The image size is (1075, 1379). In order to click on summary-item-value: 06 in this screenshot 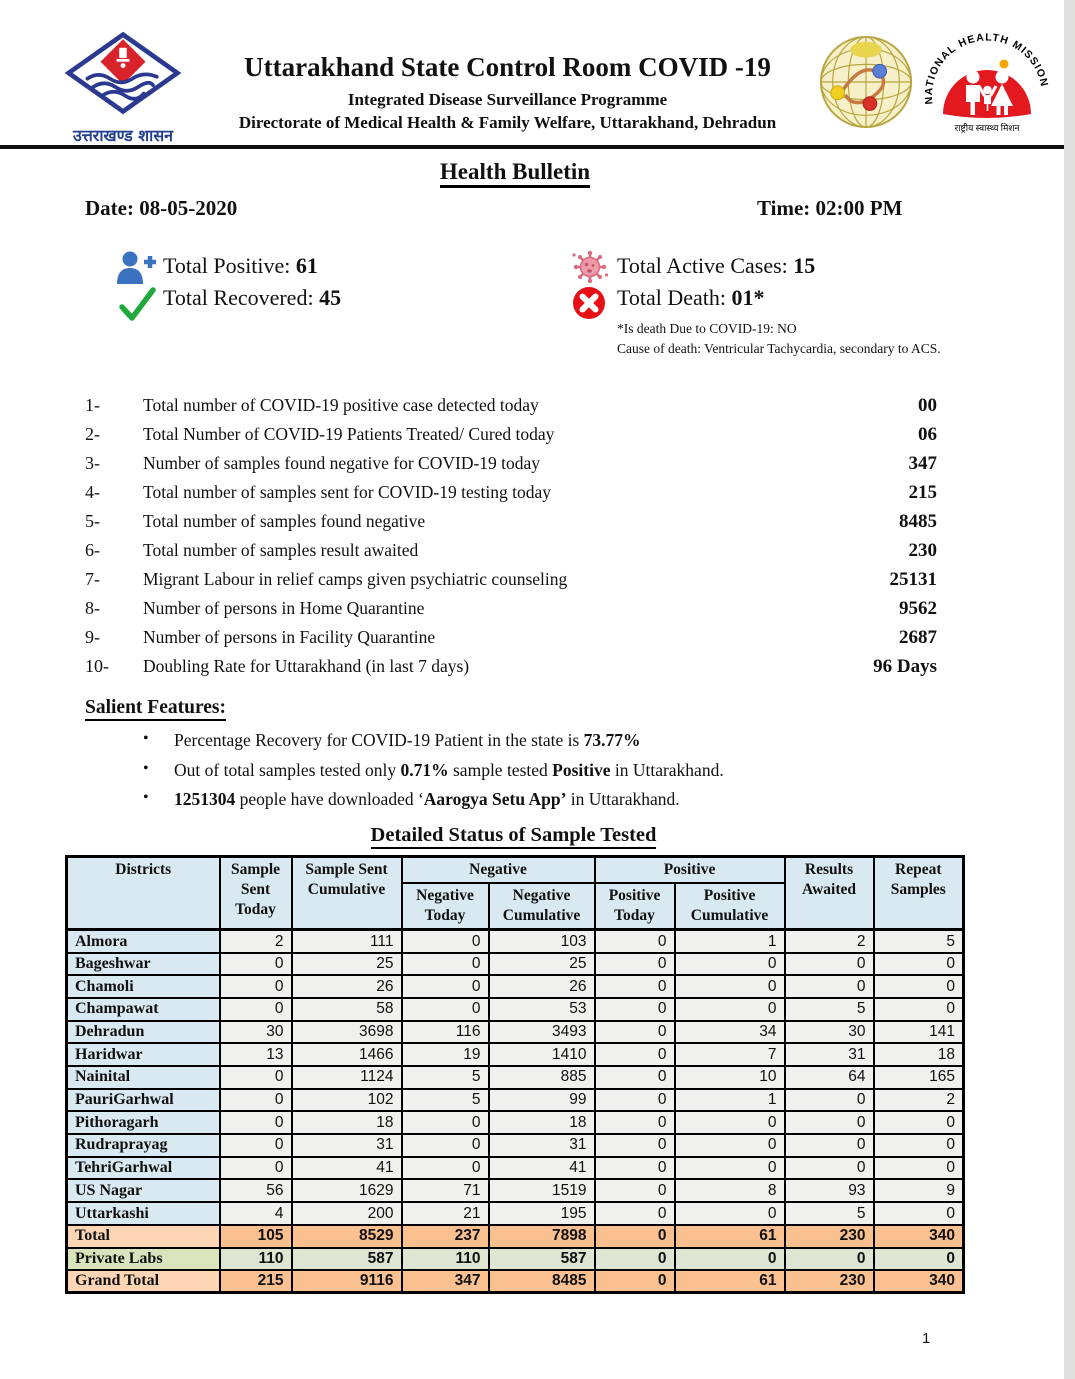, I will do `click(927, 434)`.